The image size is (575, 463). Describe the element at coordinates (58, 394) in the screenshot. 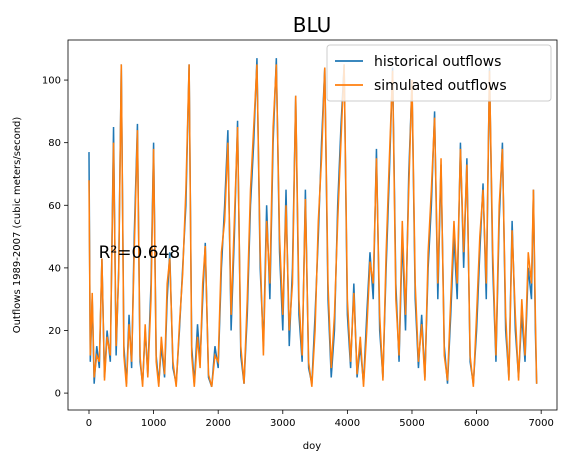

I see `y-tick-label: 0` at that location.